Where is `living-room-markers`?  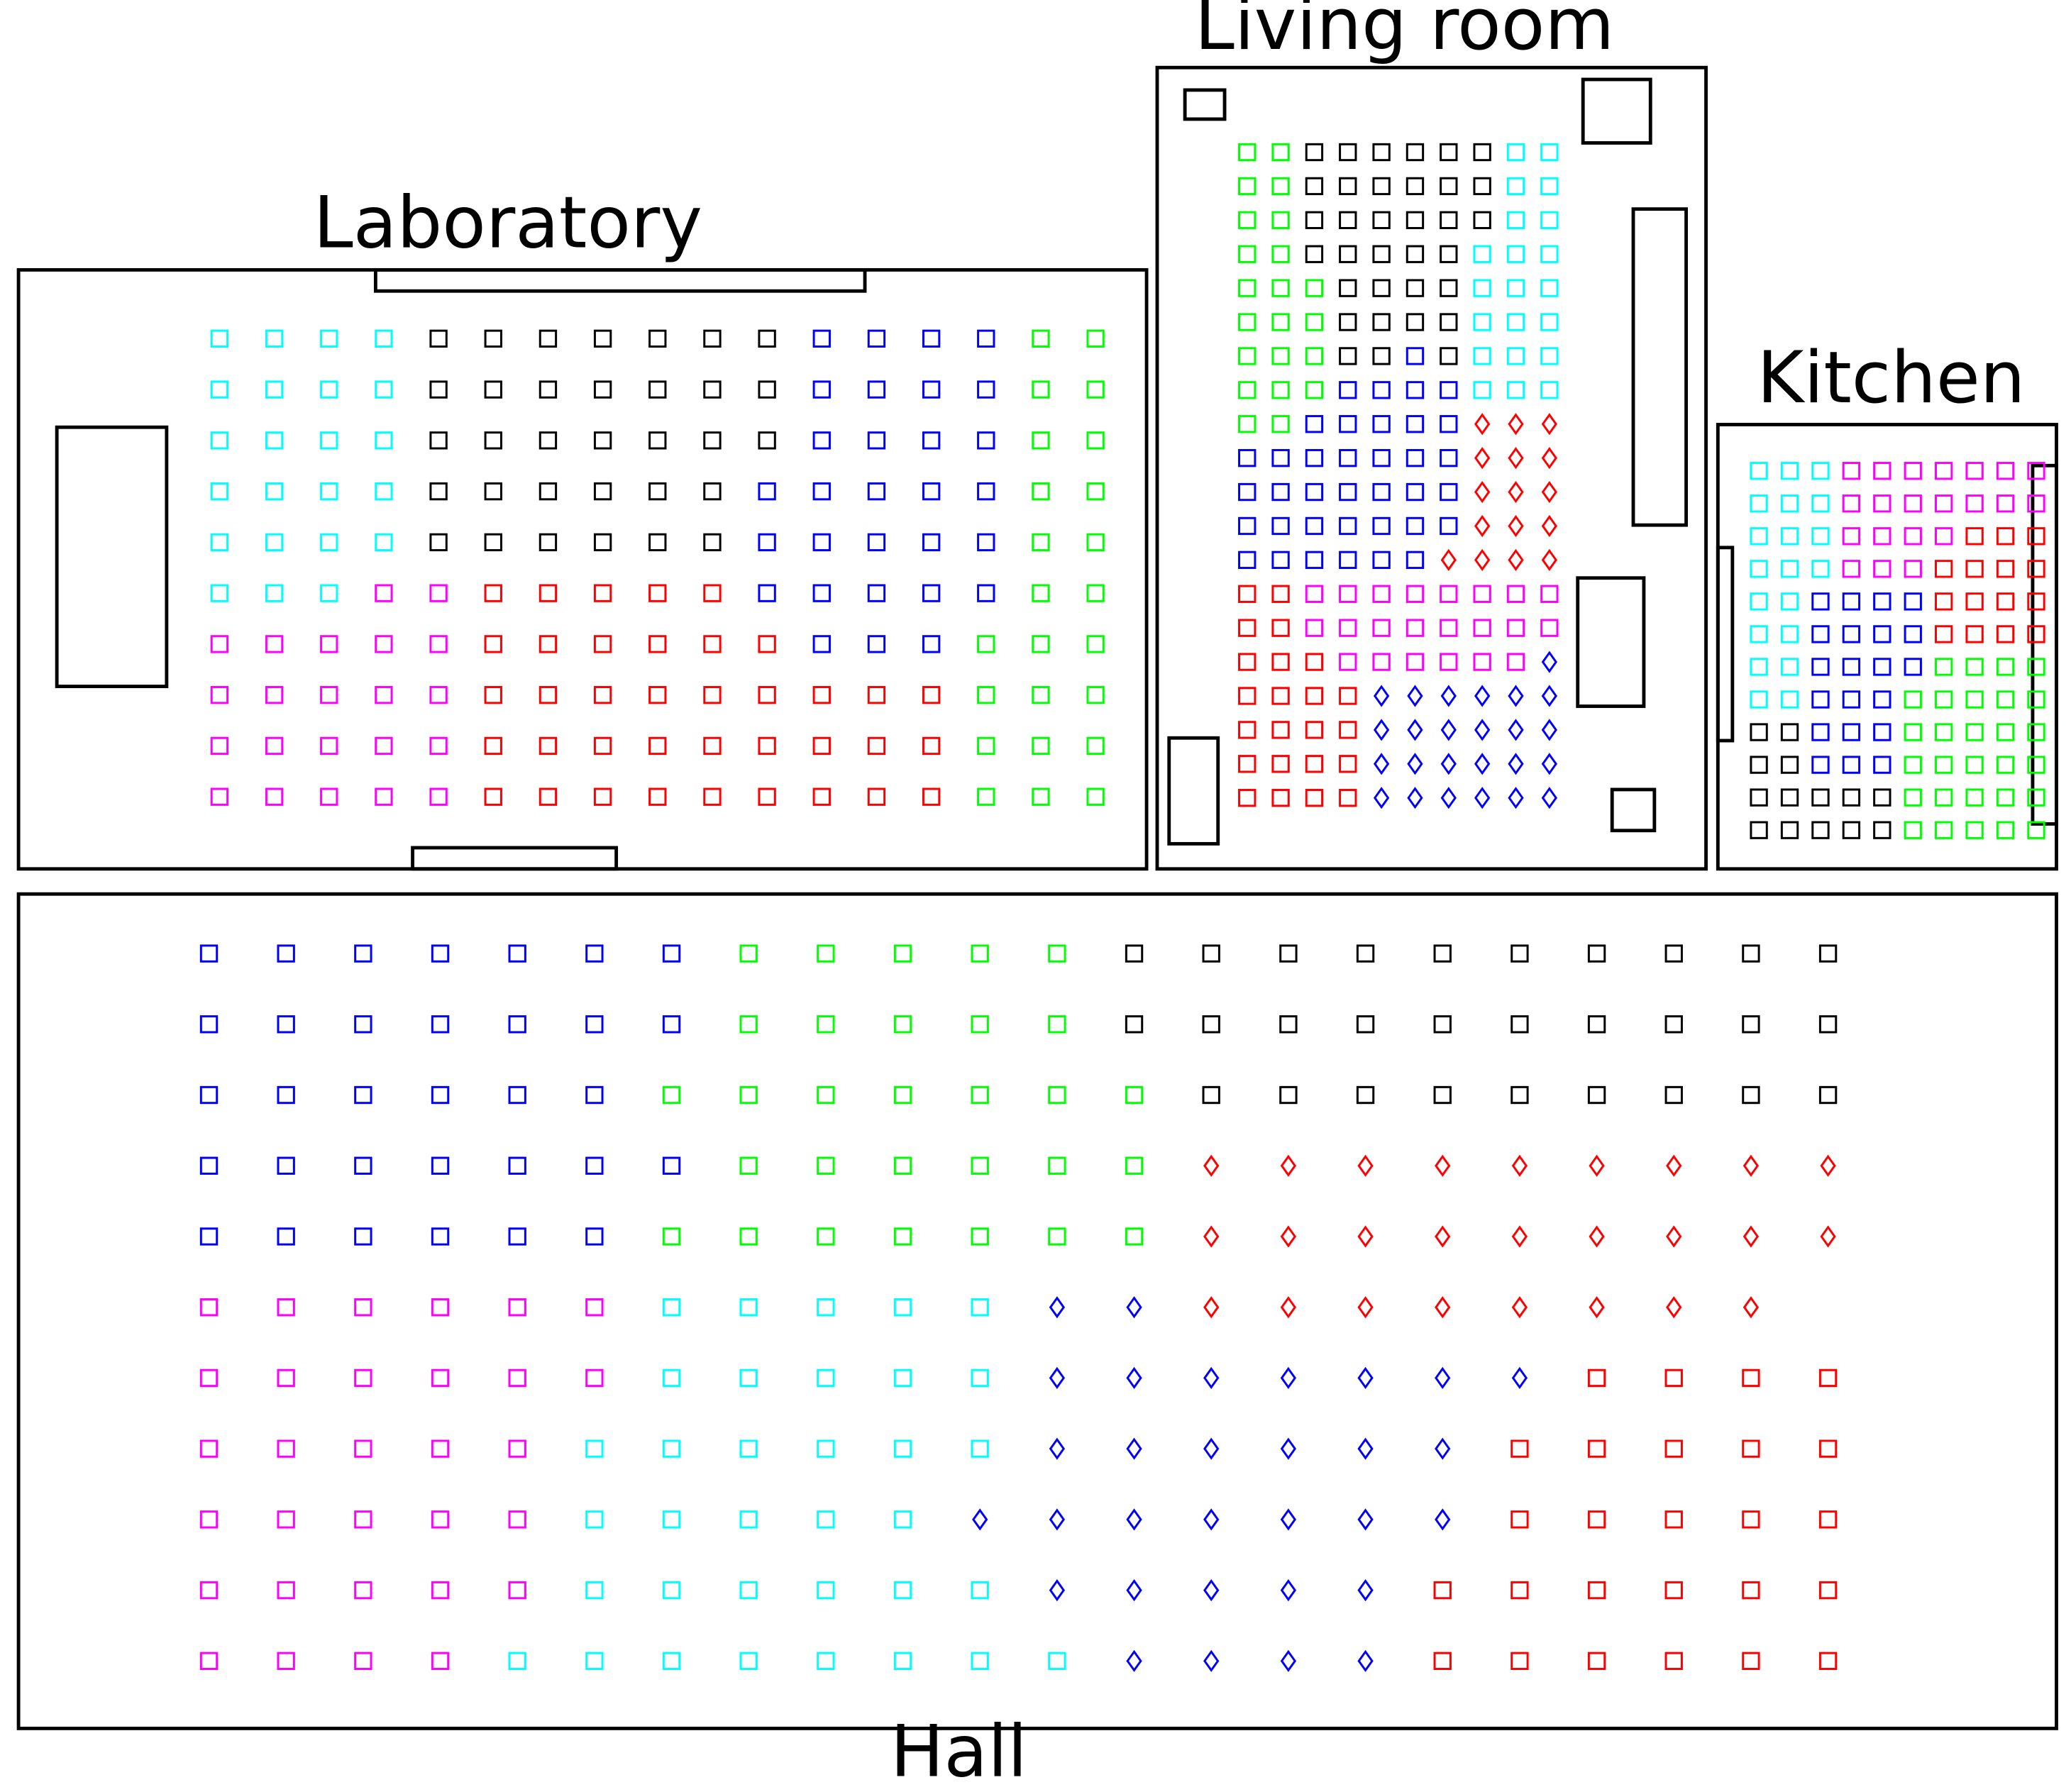 living-room-markers is located at coordinates (1399, 476).